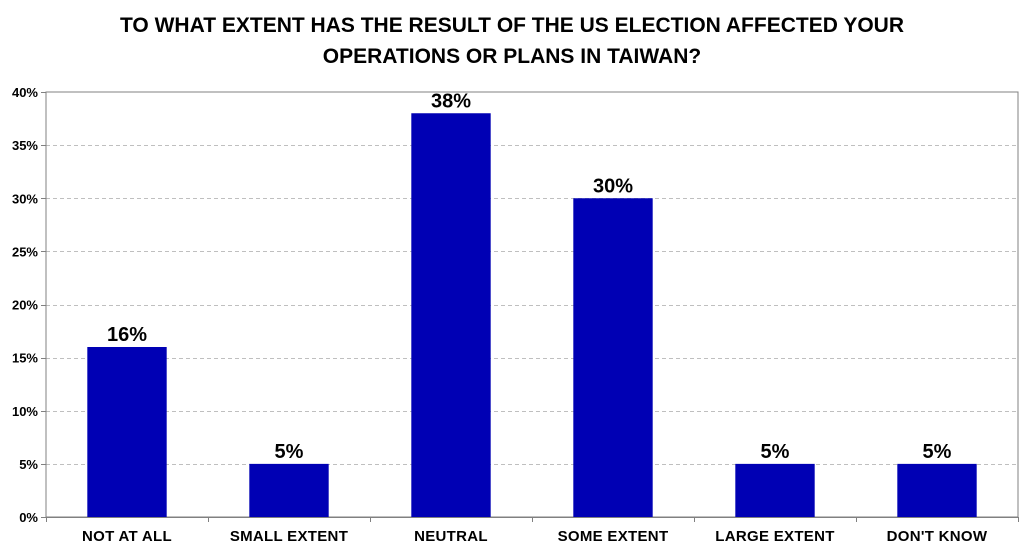  I want to click on category-label-1: SMALL EXTENT, so click(289, 536).